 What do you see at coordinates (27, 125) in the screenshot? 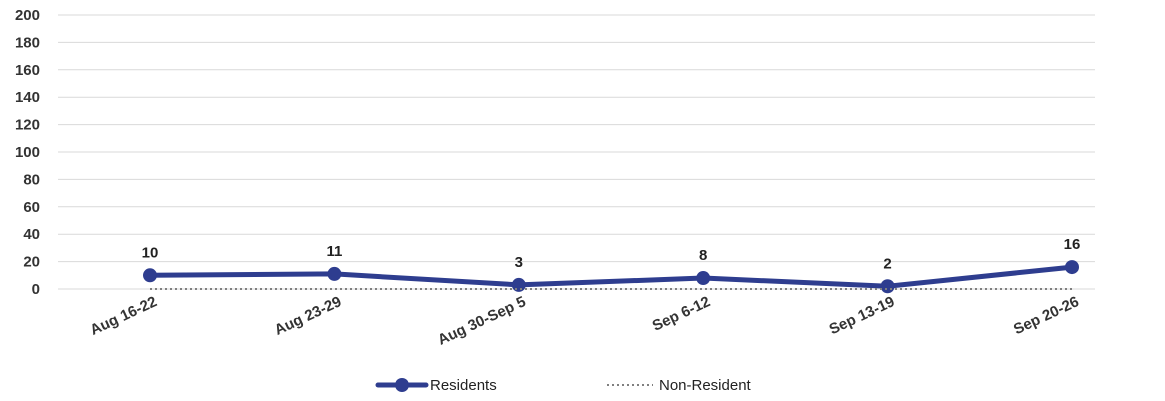
I see `y-tick-label: 120` at bounding box center [27, 125].